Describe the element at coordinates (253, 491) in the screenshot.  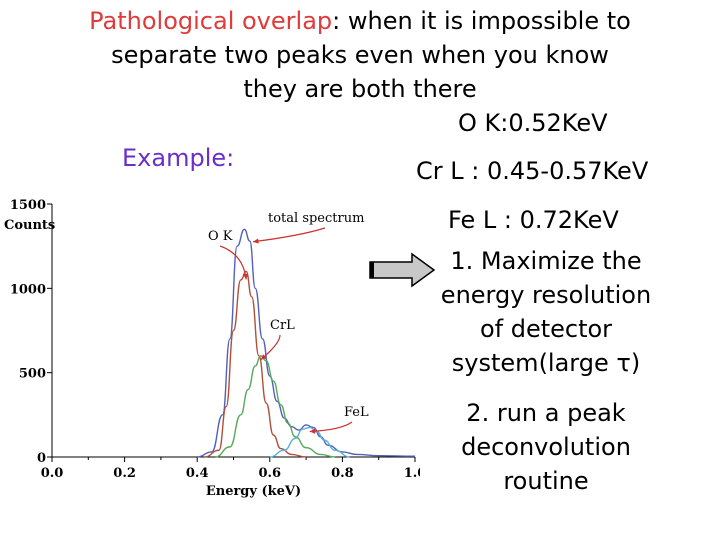
I see `x-axis-label: Energy (keV)` at that location.